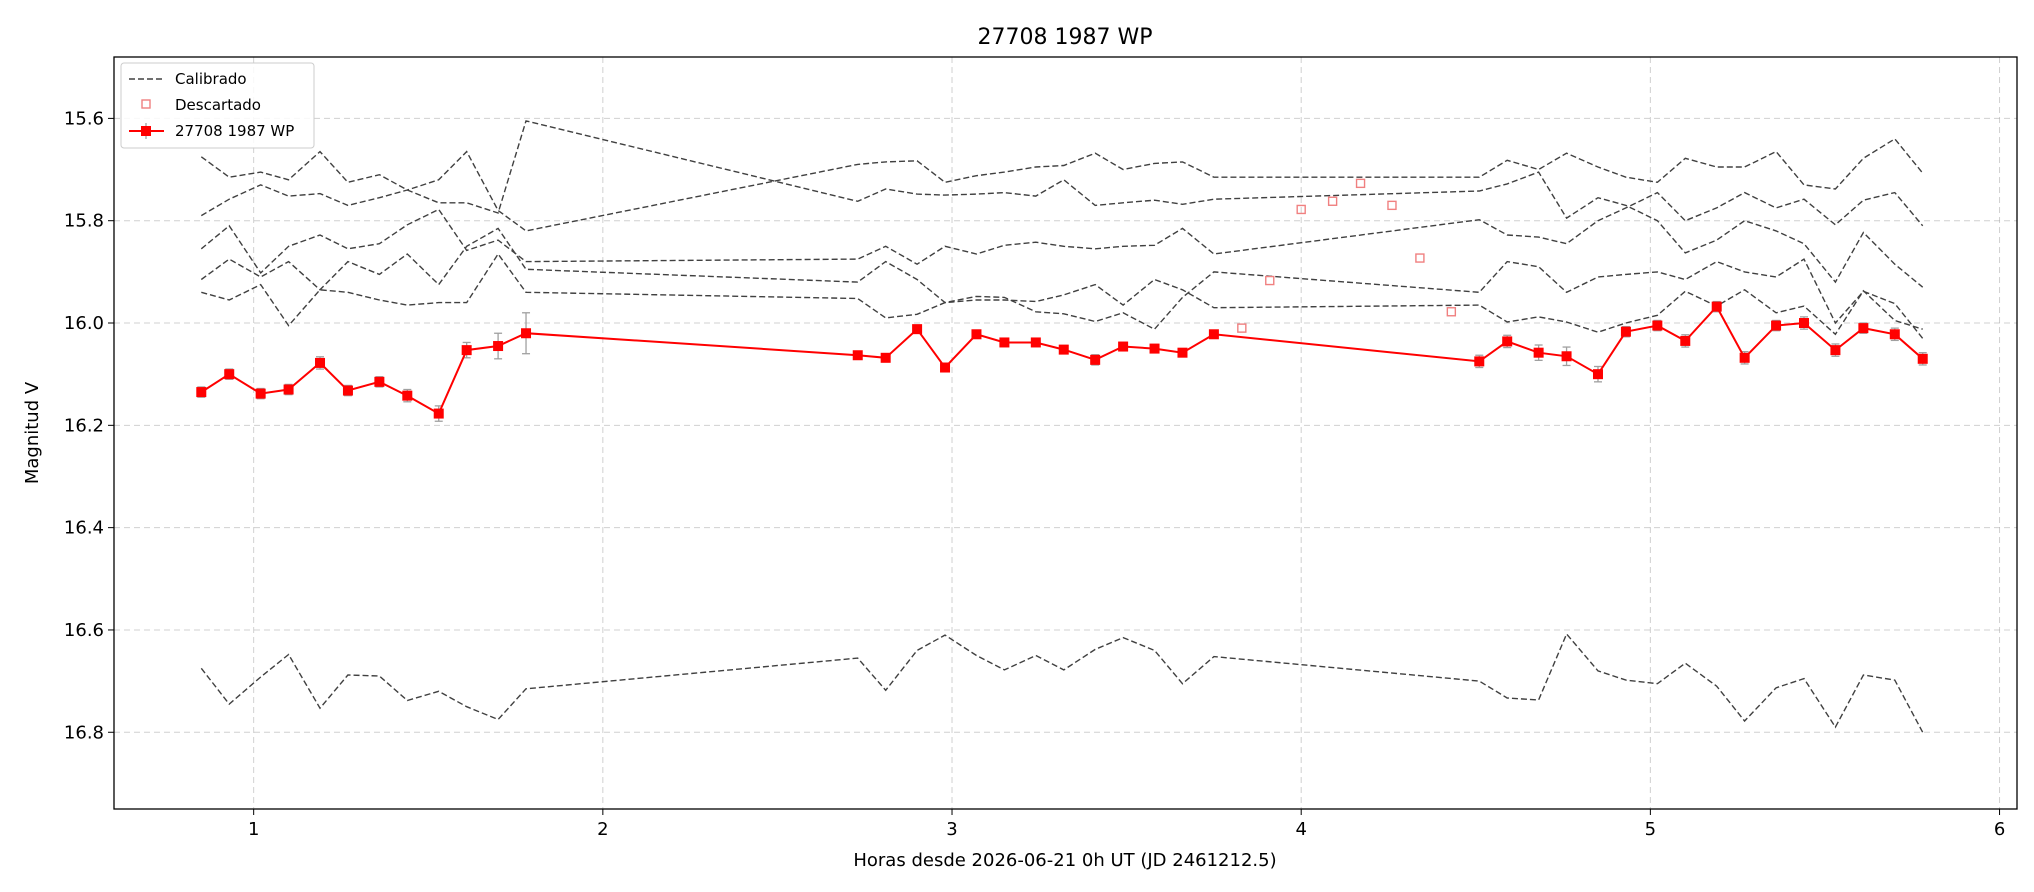 This screenshot has height=892, width=2034. I want to click on y-tick-label: 16.6, so click(84, 630).